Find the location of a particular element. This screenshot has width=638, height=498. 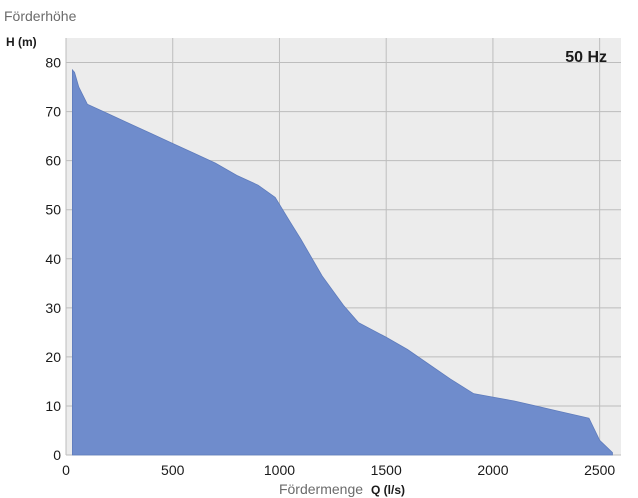

y-tick-label: 10 is located at coordinates (53, 406).